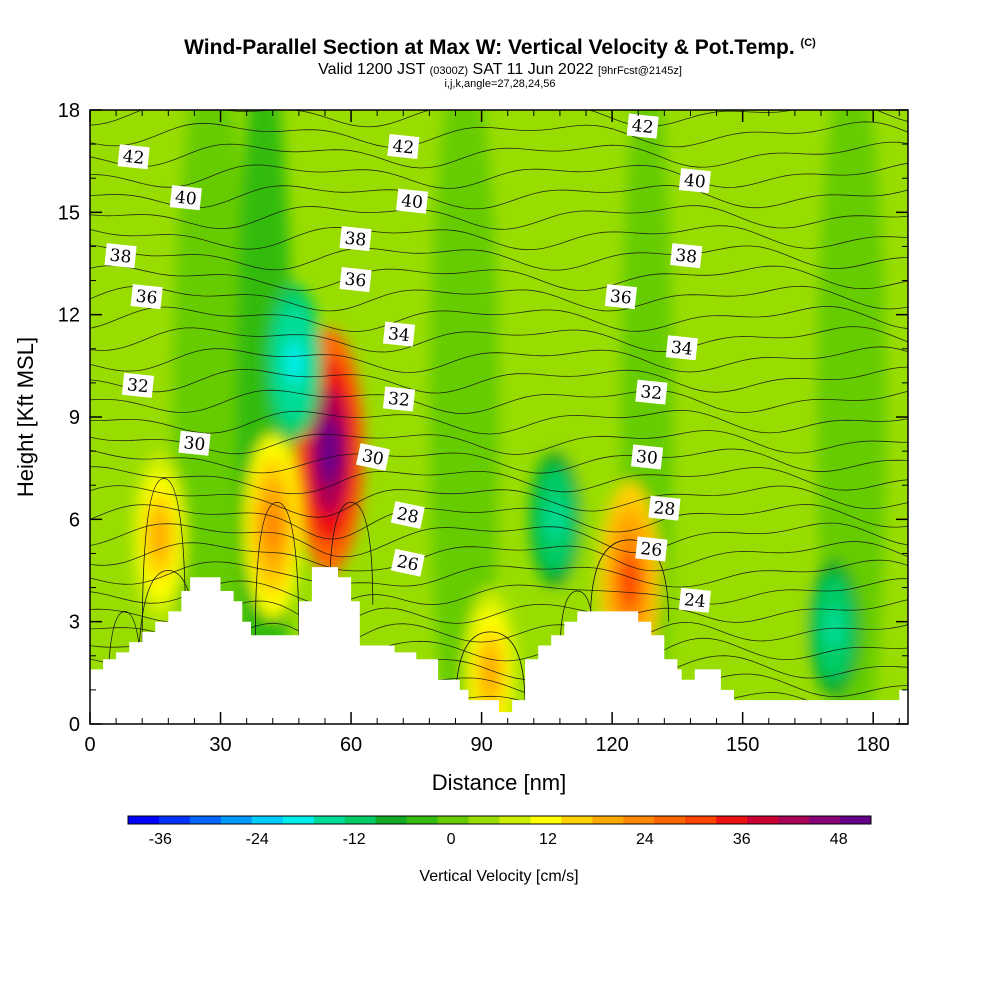  Describe the element at coordinates (257, 839) in the screenshot. I see `colorbar-tick-label: -24` at that location.